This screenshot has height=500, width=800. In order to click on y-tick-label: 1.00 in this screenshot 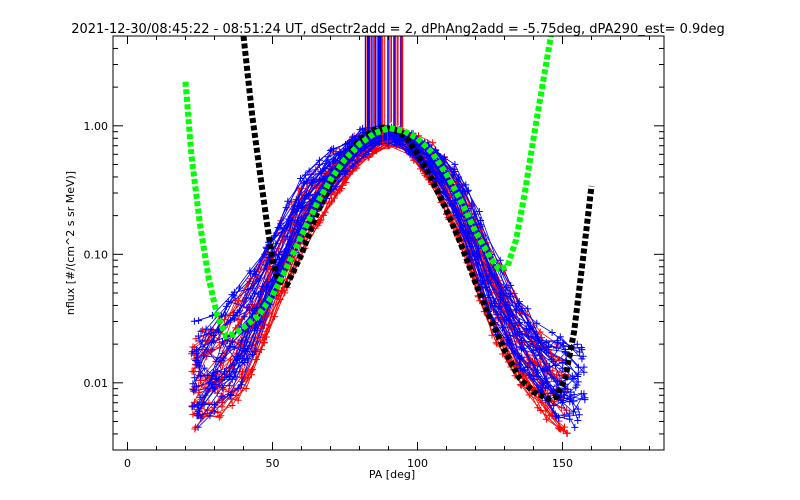, I will do `click(96, 126)`.